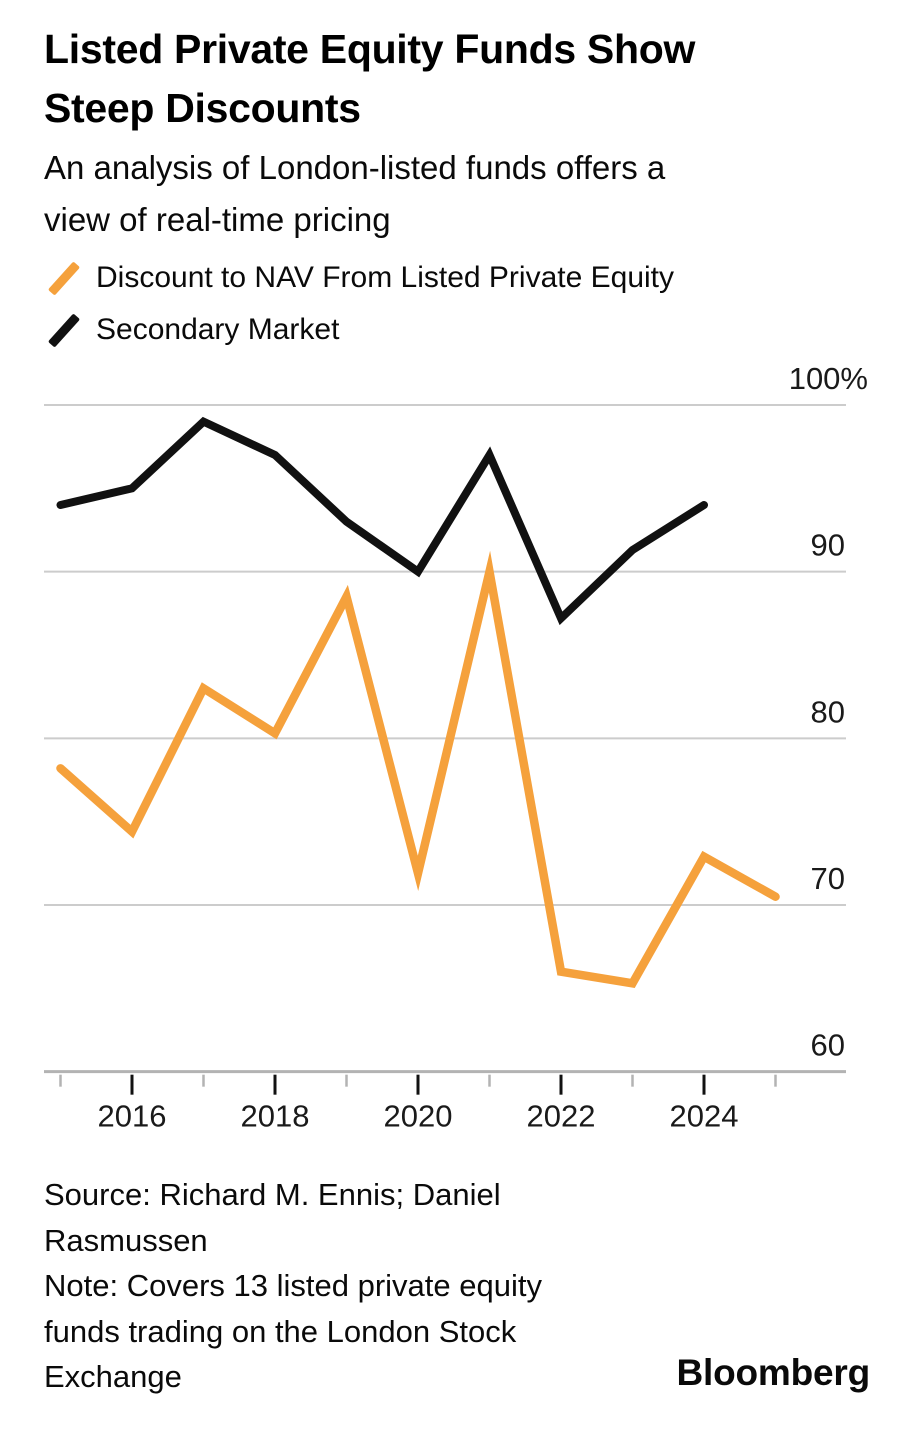  I want to click on svg-text: 60, so click(828, 1045).